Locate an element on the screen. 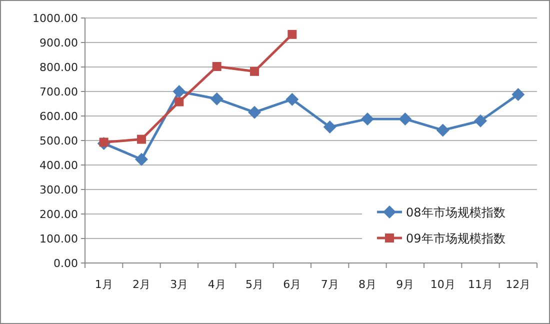 This screenshot has width=550, height=324. y-tick-label: 400.00 is located at coordinates (59, 165).